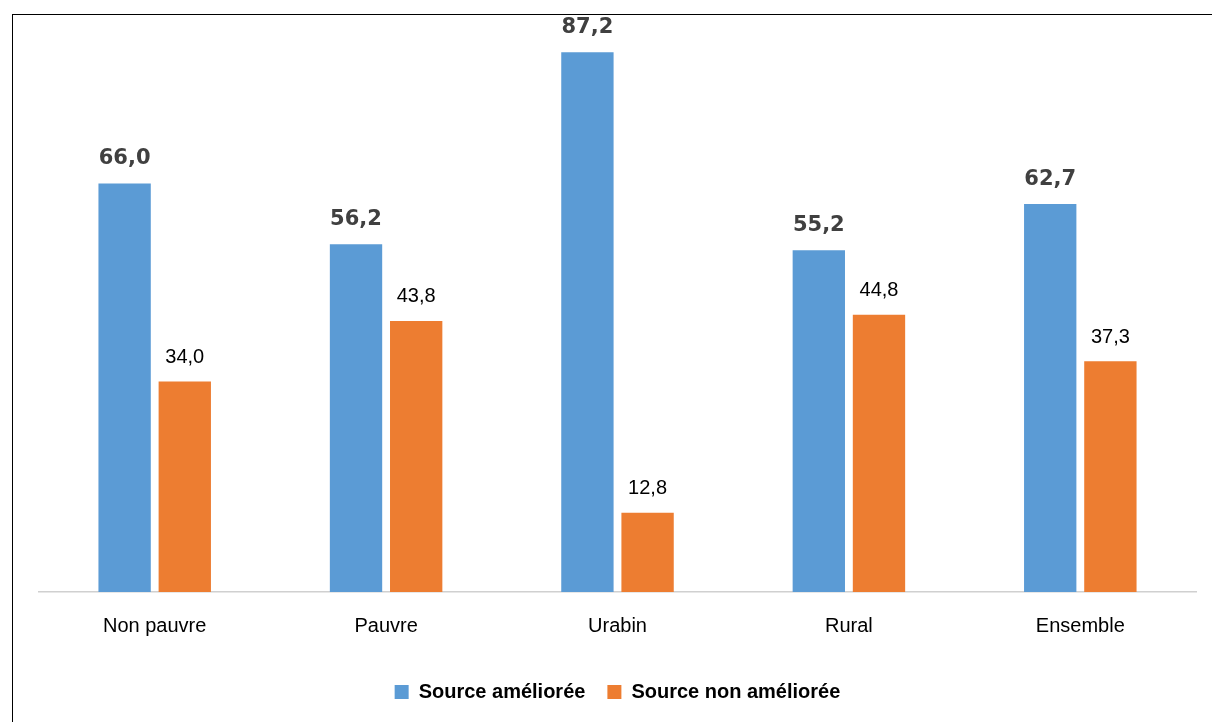 This screenshot has height=722, width=1212. Describe the element at coordinates (356, 218) in the screenshot. I see `data-label: 56,2` at that location.